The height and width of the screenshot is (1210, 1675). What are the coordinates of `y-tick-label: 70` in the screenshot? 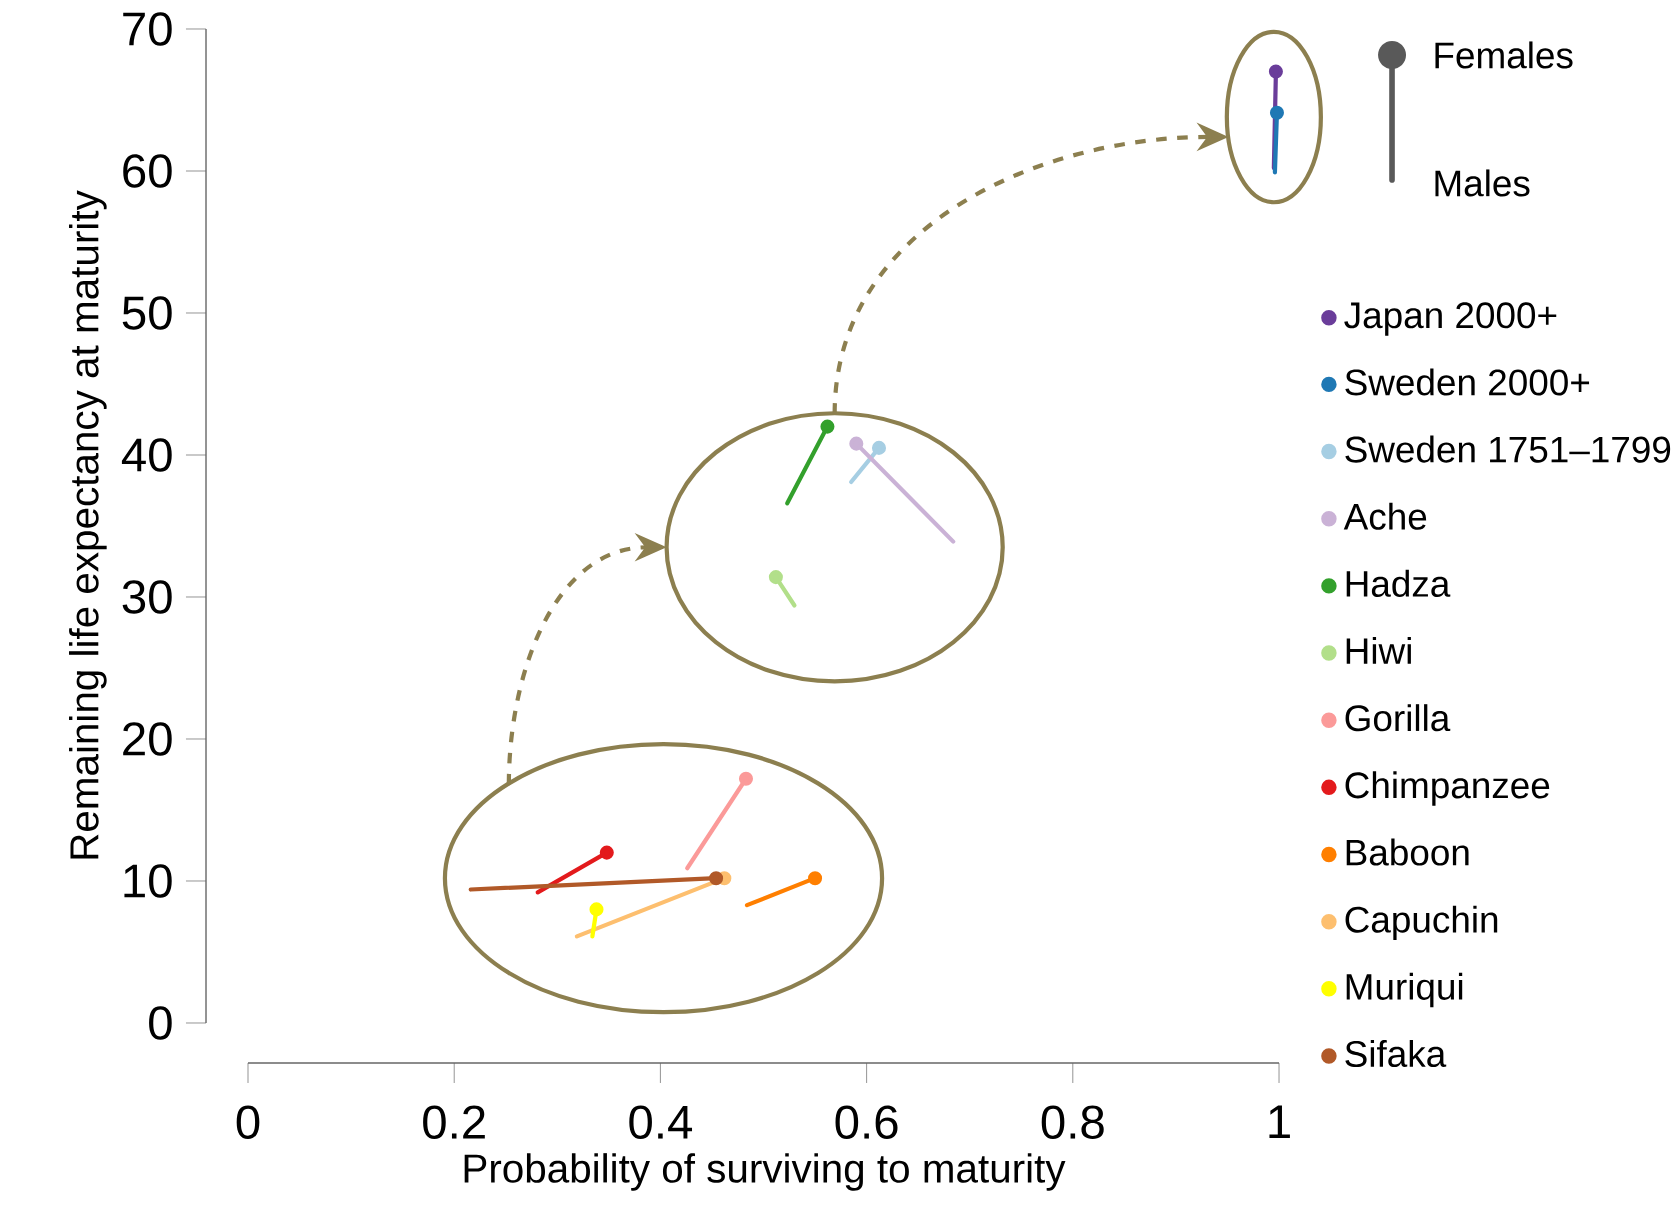 It's located at (147, 29).